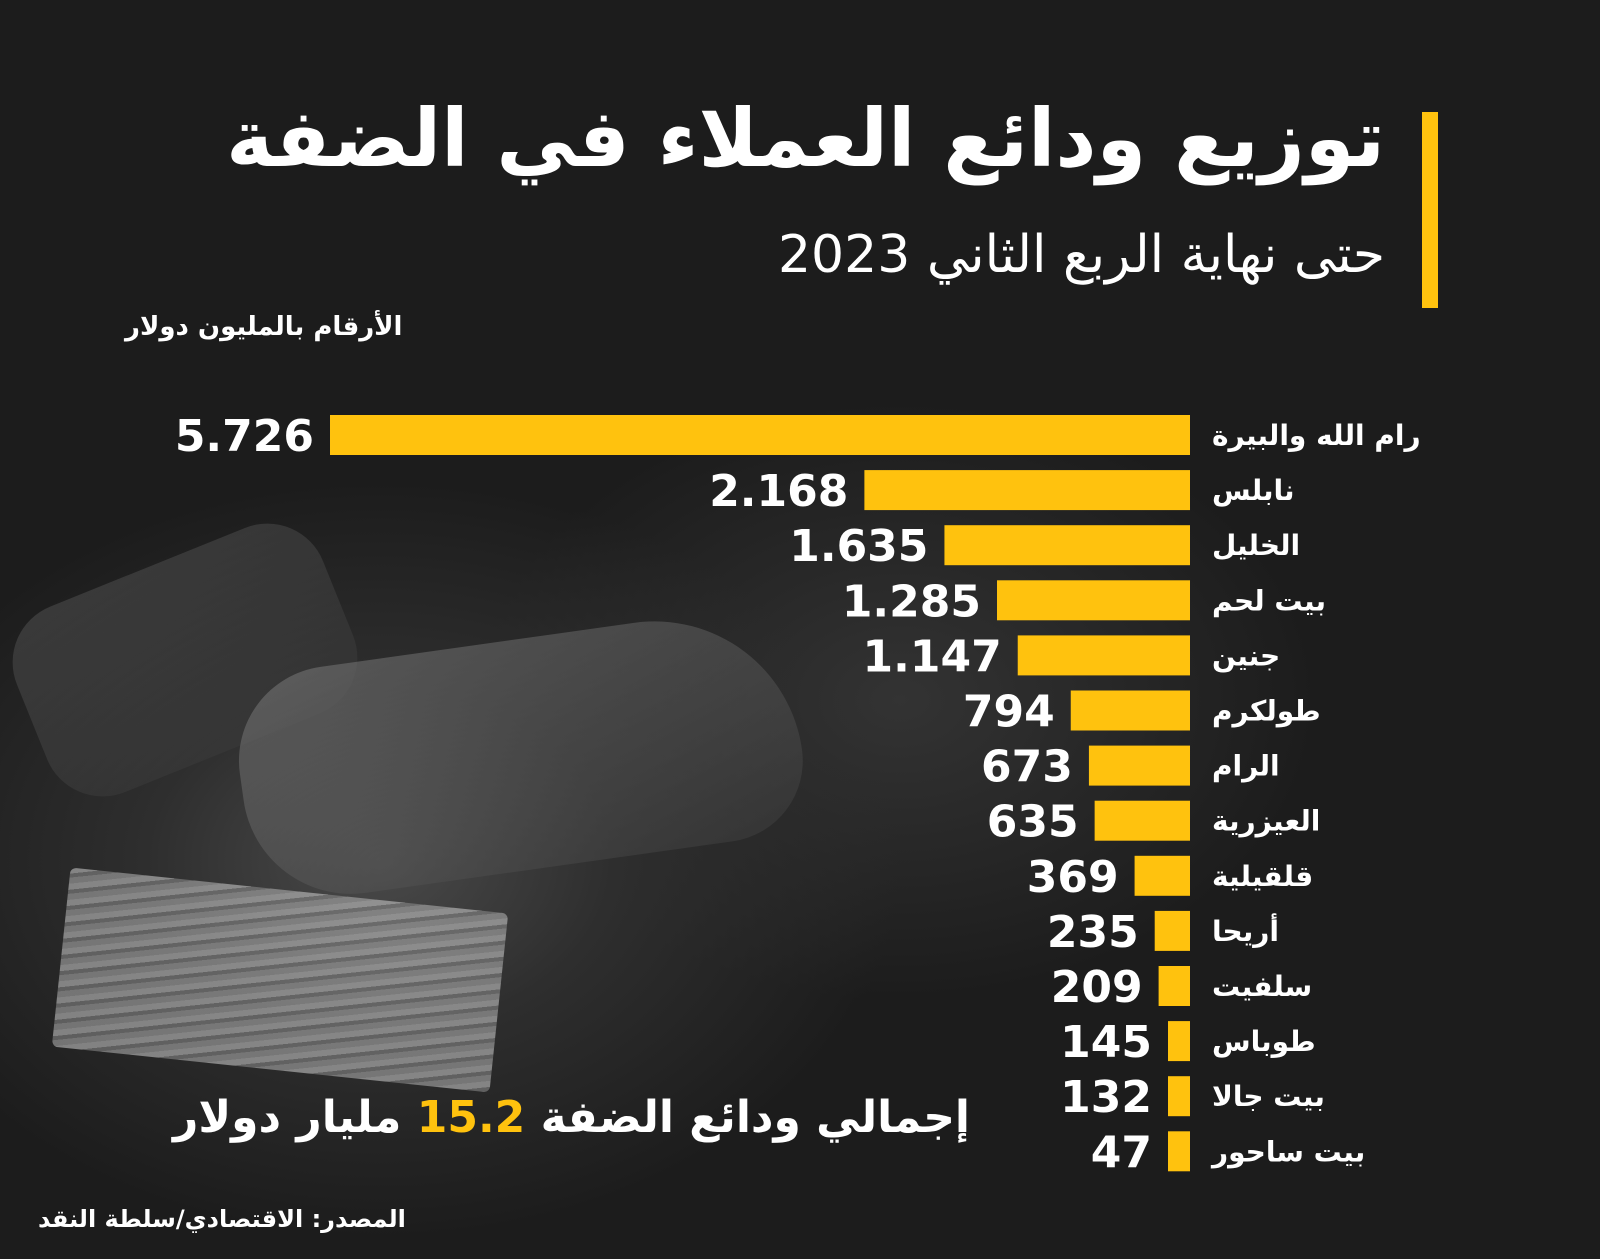 The width and height of the screenshot is (1600, 1259). Describe the element at coordinates (932, 656) in the screenshot. I see `bar-value-label: 1.147` at that location.